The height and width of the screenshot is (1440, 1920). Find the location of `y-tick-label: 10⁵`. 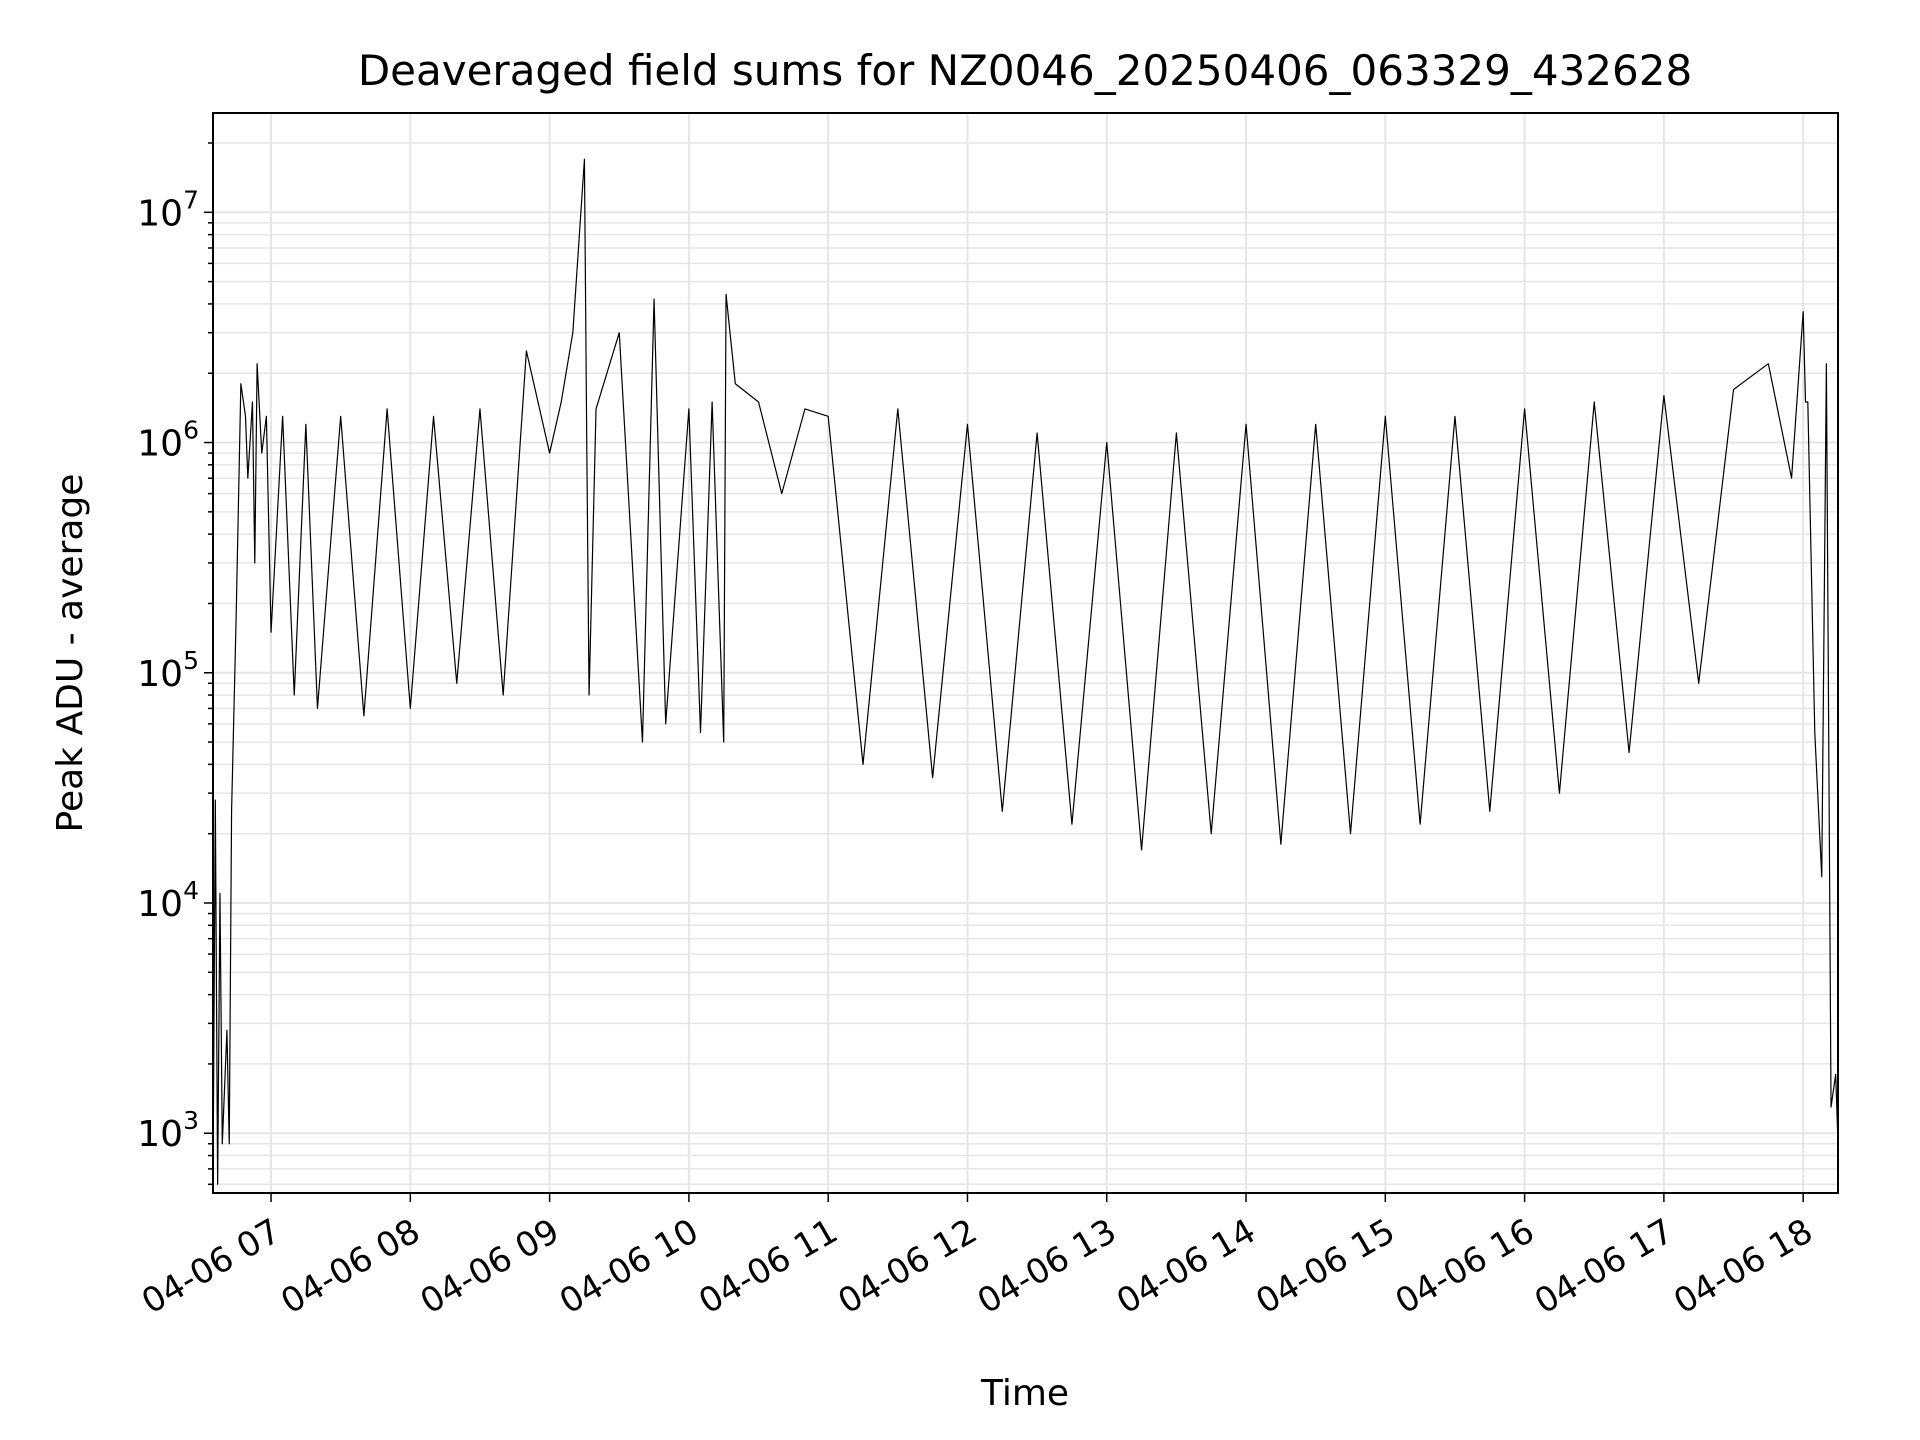

y-tick-label: 10⁵ is located at coordinates (168, 670).